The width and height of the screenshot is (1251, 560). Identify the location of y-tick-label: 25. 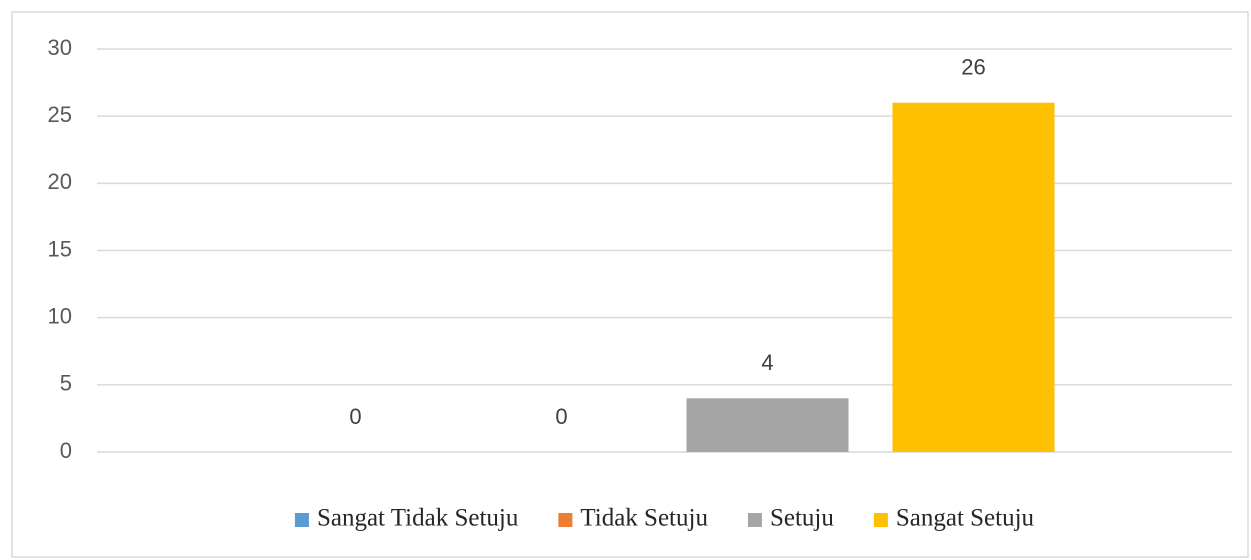
(60, 114).